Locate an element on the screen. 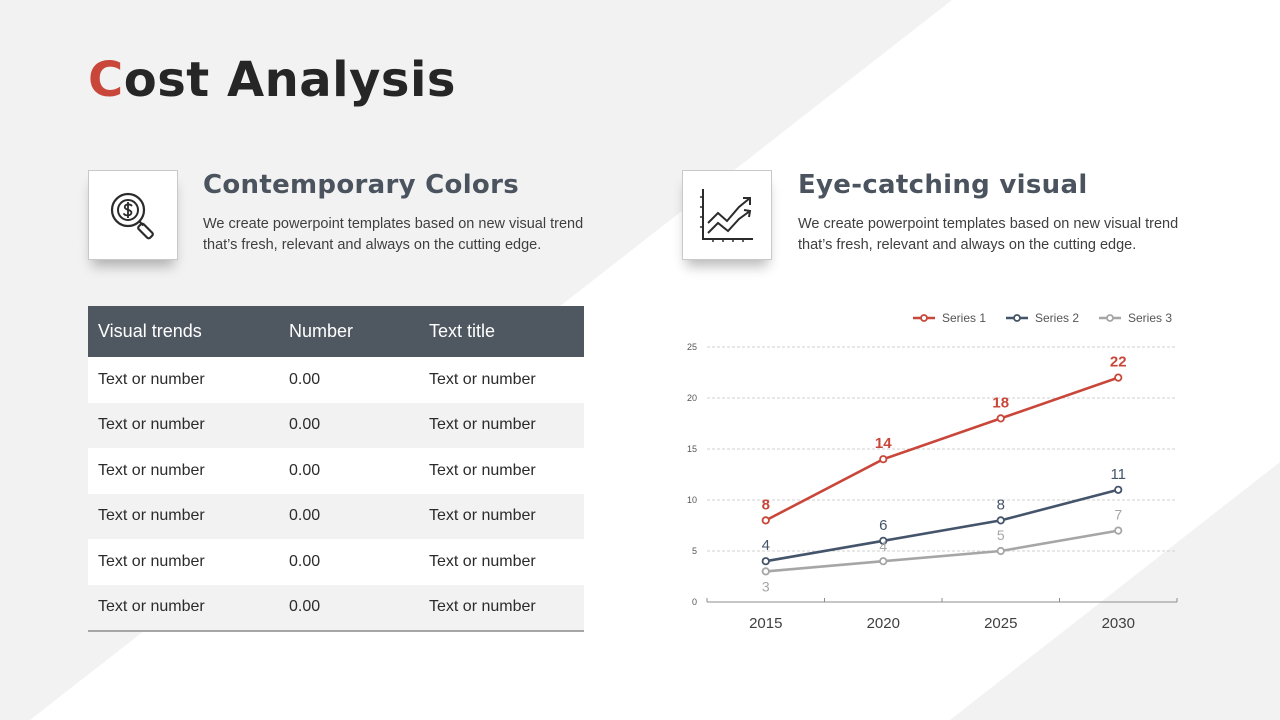 This screenshot has height=720, width=1280. page-title: Cost Analysis is located at coordinates (272, 80).